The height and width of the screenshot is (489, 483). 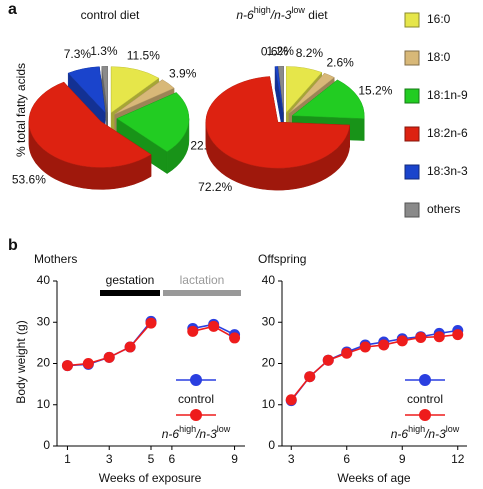 I want to click on chart-title: Mothers, so click(x=55, y=259).